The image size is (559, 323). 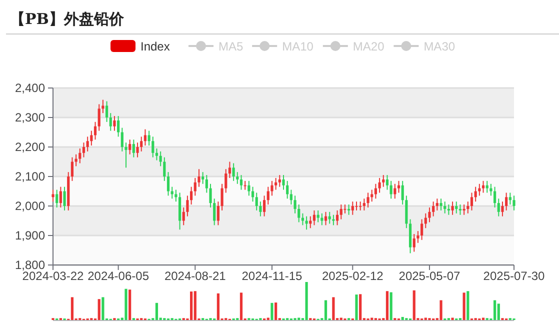 What do you see at coordinates (514, 276) in the screenshot?
I see `x-tick-label: 2025-07-30` at bounding box center [514, 276].